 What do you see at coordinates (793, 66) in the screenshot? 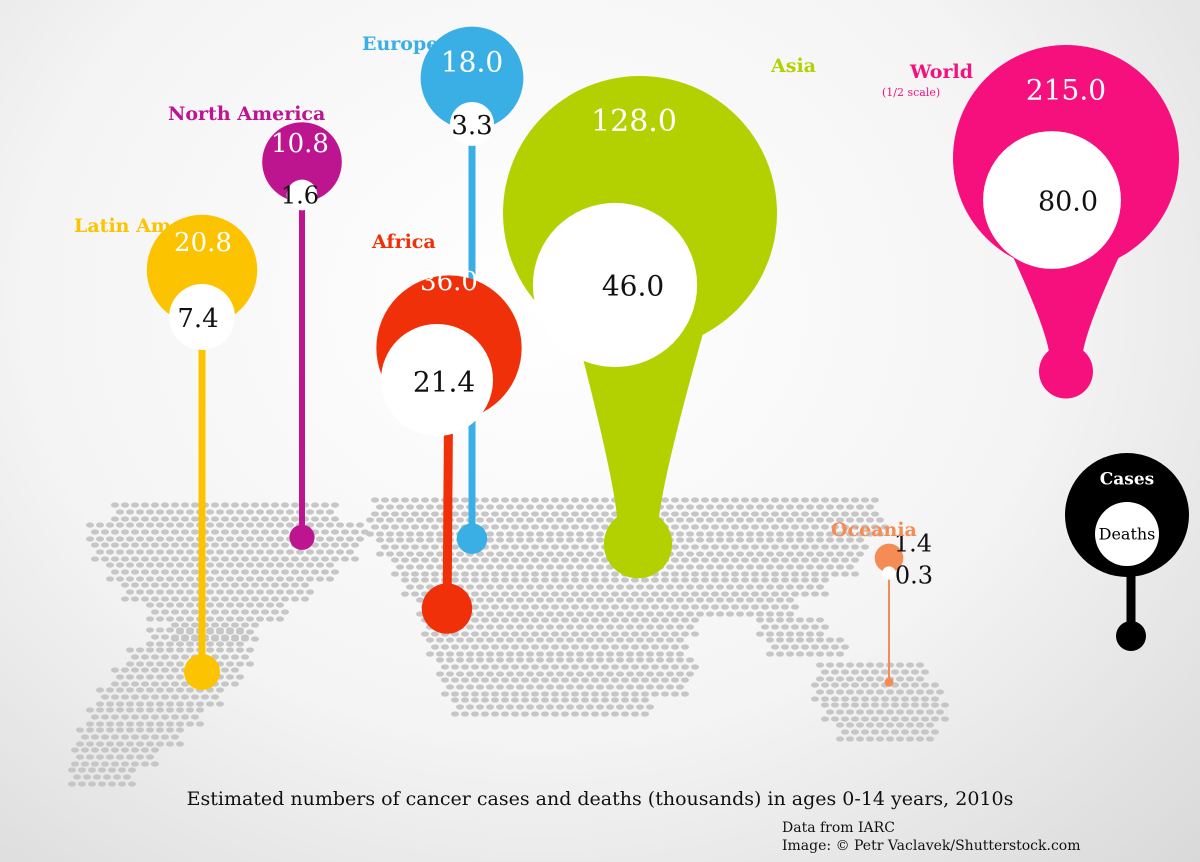
I see `region-label-asia: Asia` at bounding box center [793, 66].